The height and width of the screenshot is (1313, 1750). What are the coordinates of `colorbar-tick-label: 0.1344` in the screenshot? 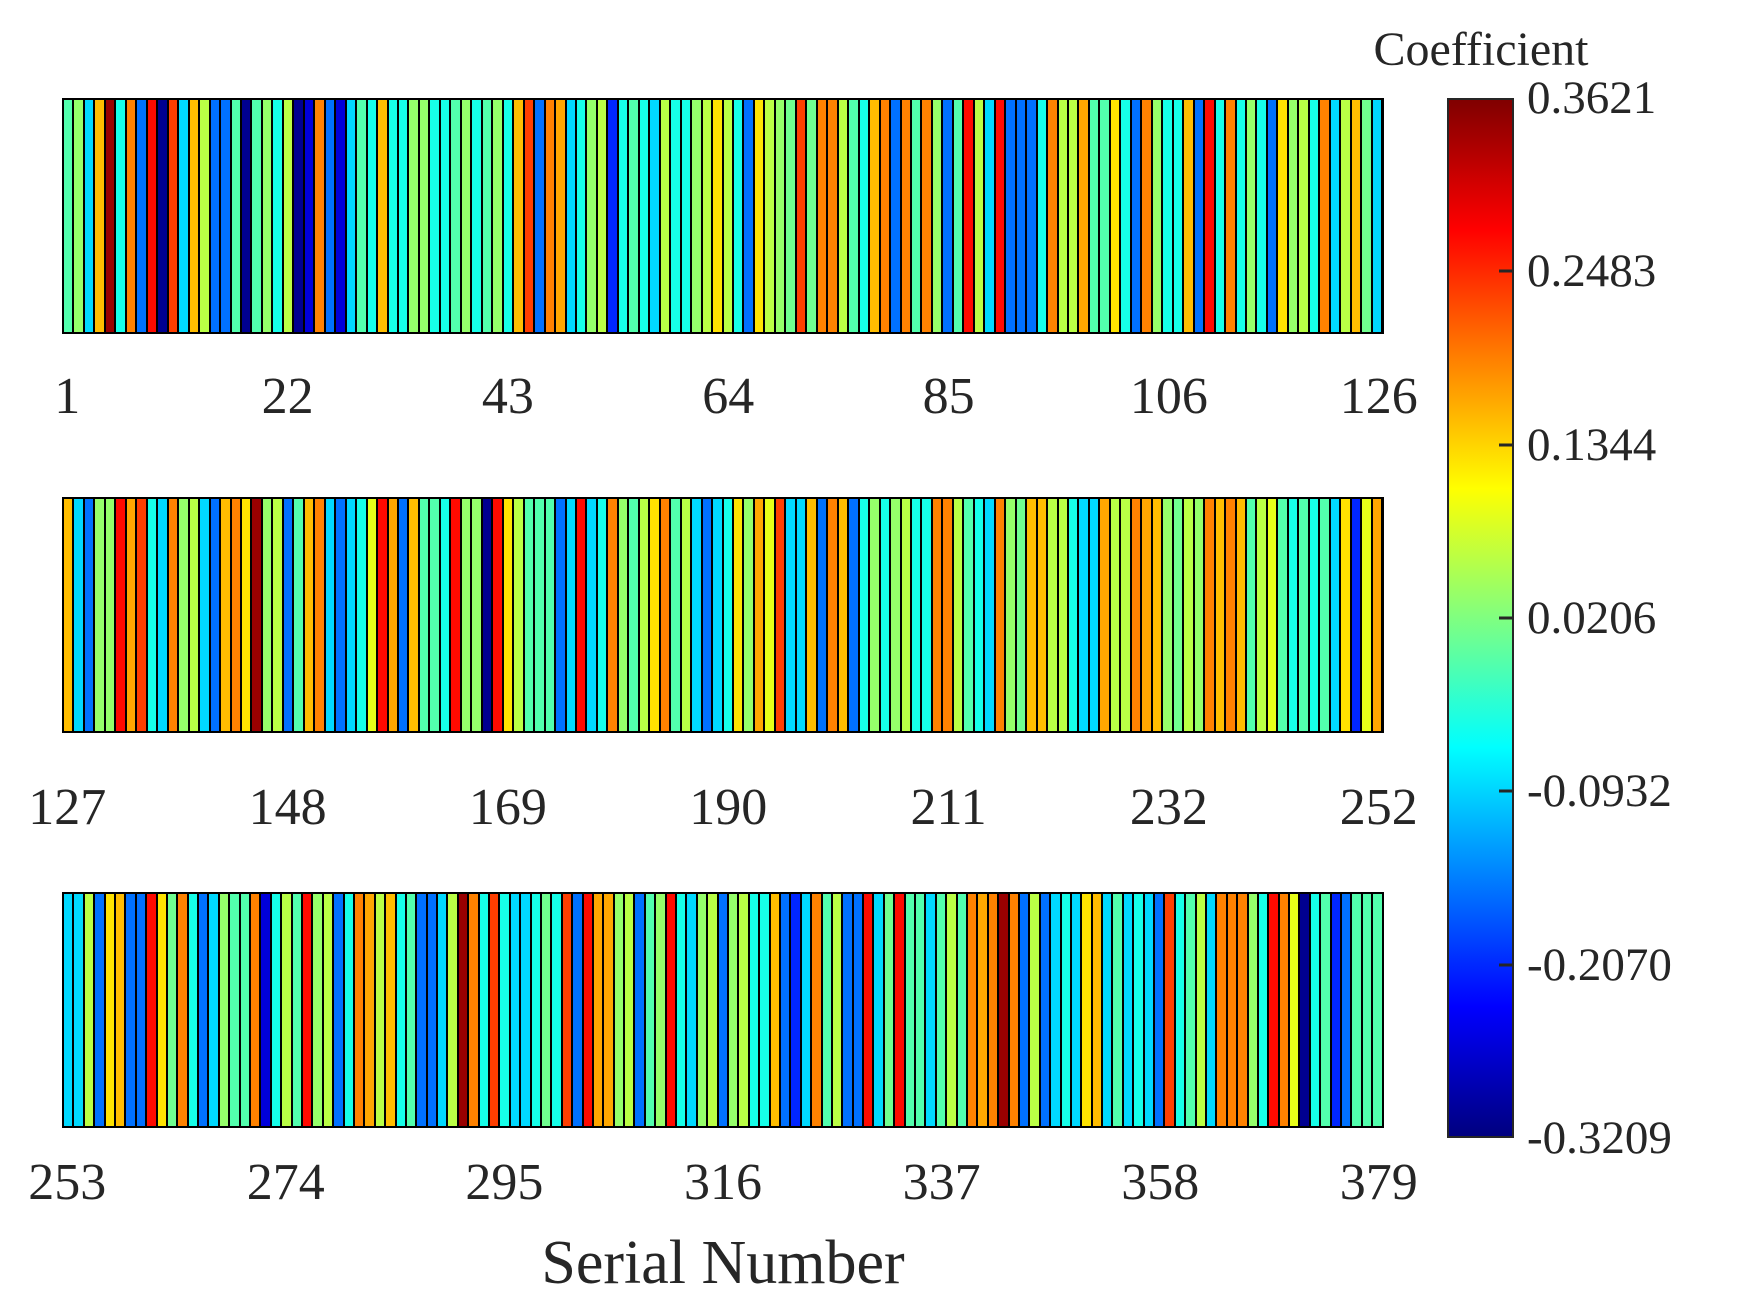 It's located at (1592, 444).